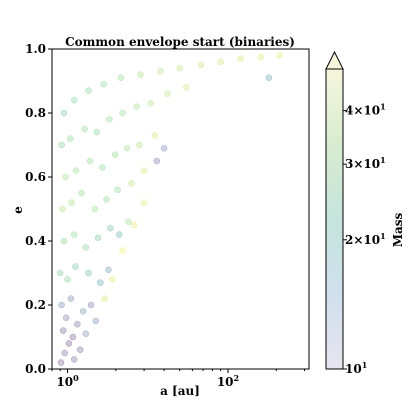 The width and height of the screenshot is (415, 415). I want to click on colorbar-label: Mass, so click(398, 229).